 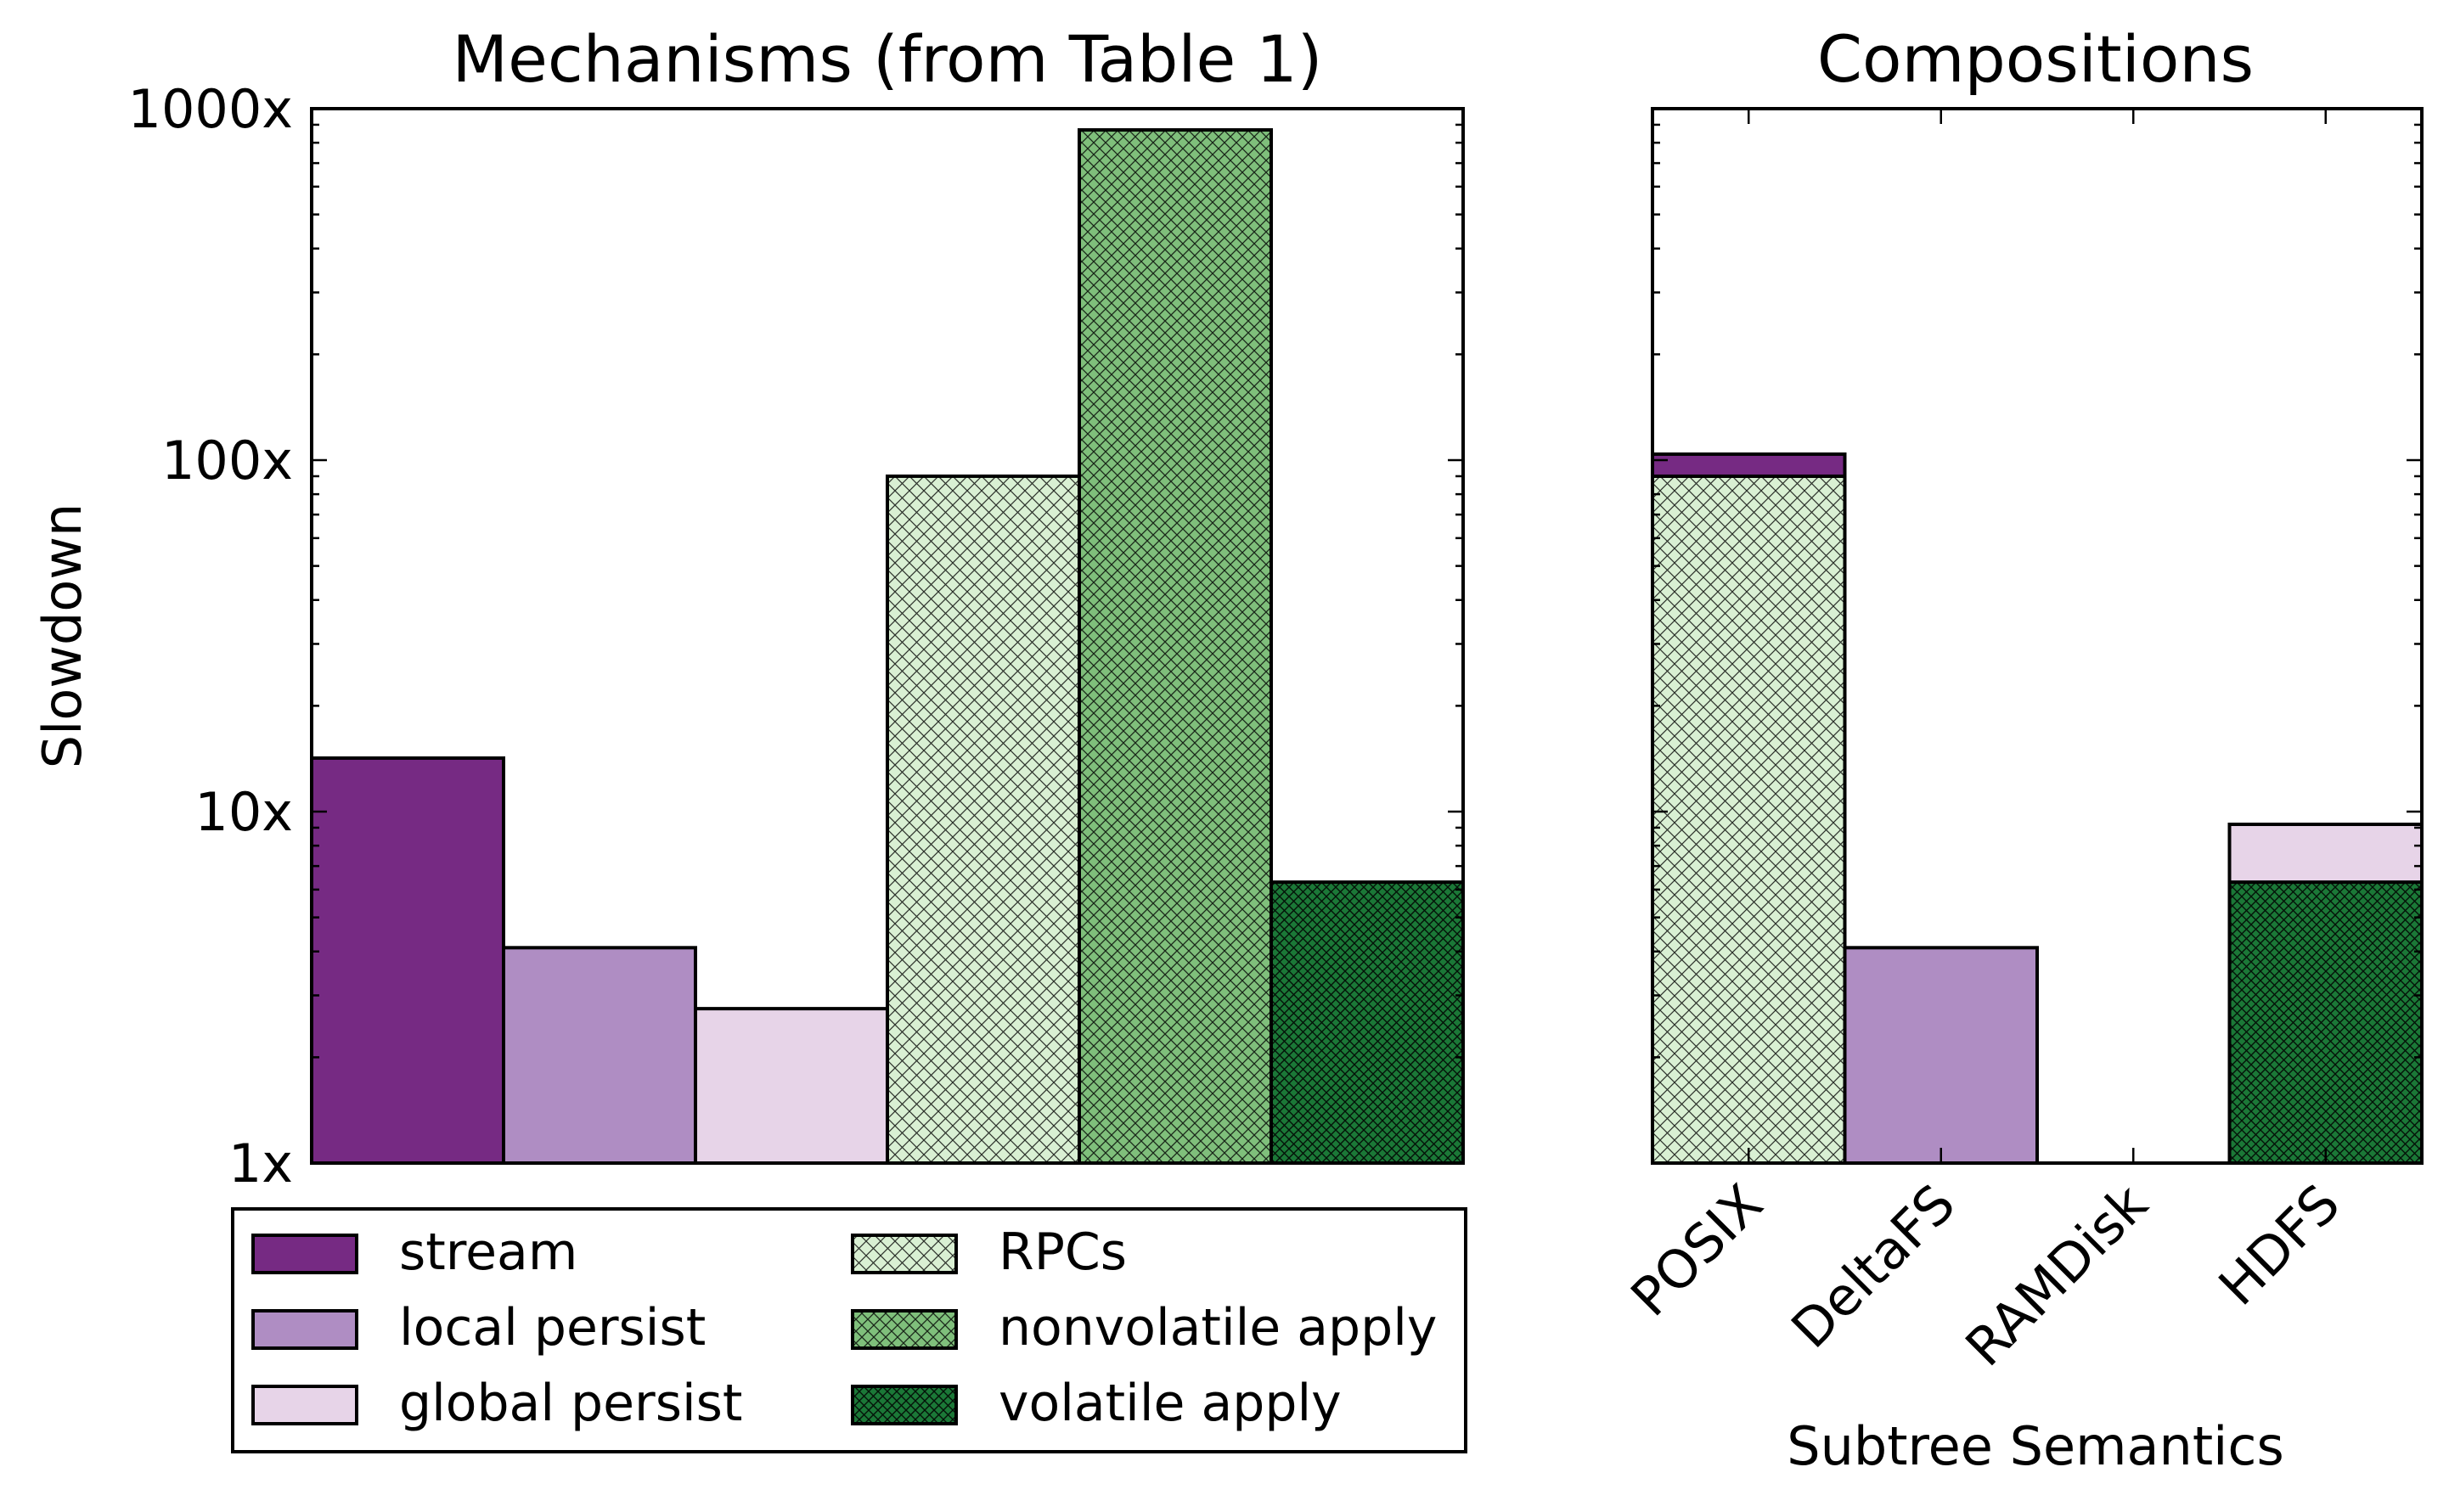 I want to click on right-chart-title: Compositions, so click(x=2035, y=59).